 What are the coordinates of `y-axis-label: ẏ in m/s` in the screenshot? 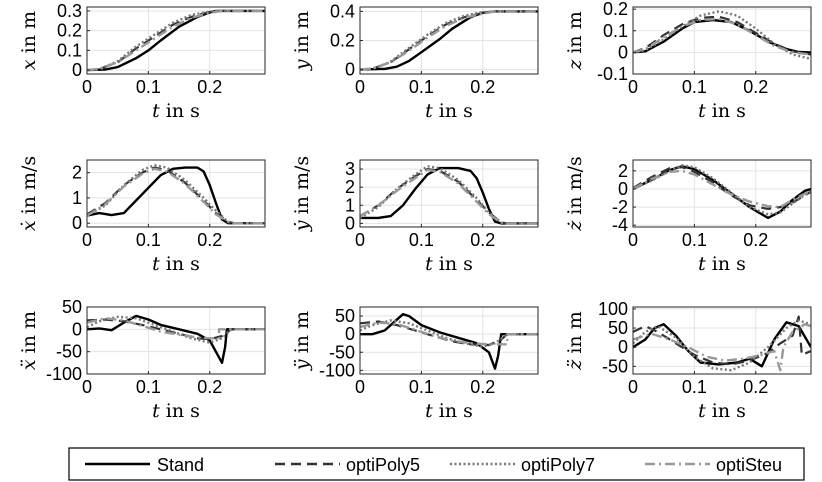 It's located at (302, 194).